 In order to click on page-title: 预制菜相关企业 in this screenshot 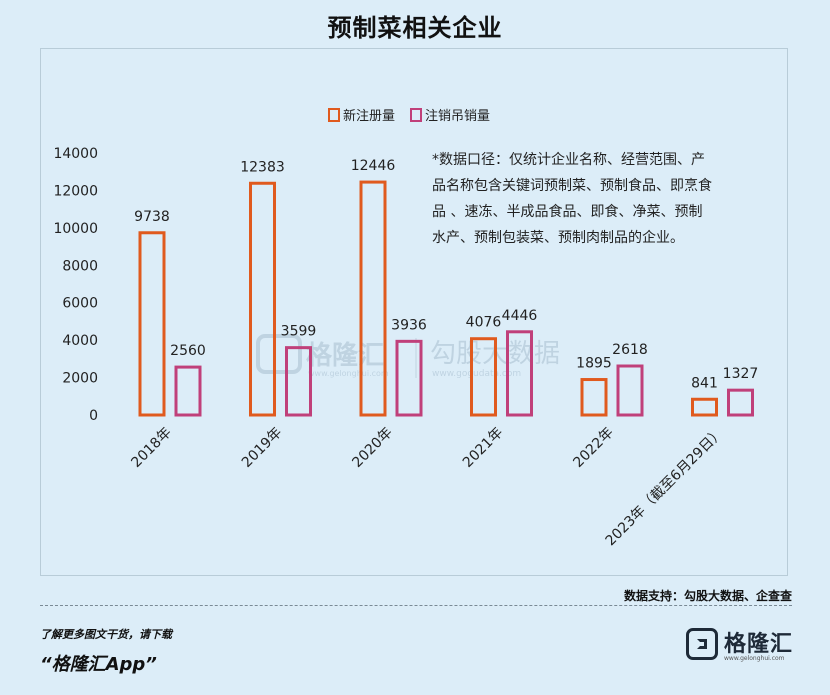, I will do `click(415, 28)`.